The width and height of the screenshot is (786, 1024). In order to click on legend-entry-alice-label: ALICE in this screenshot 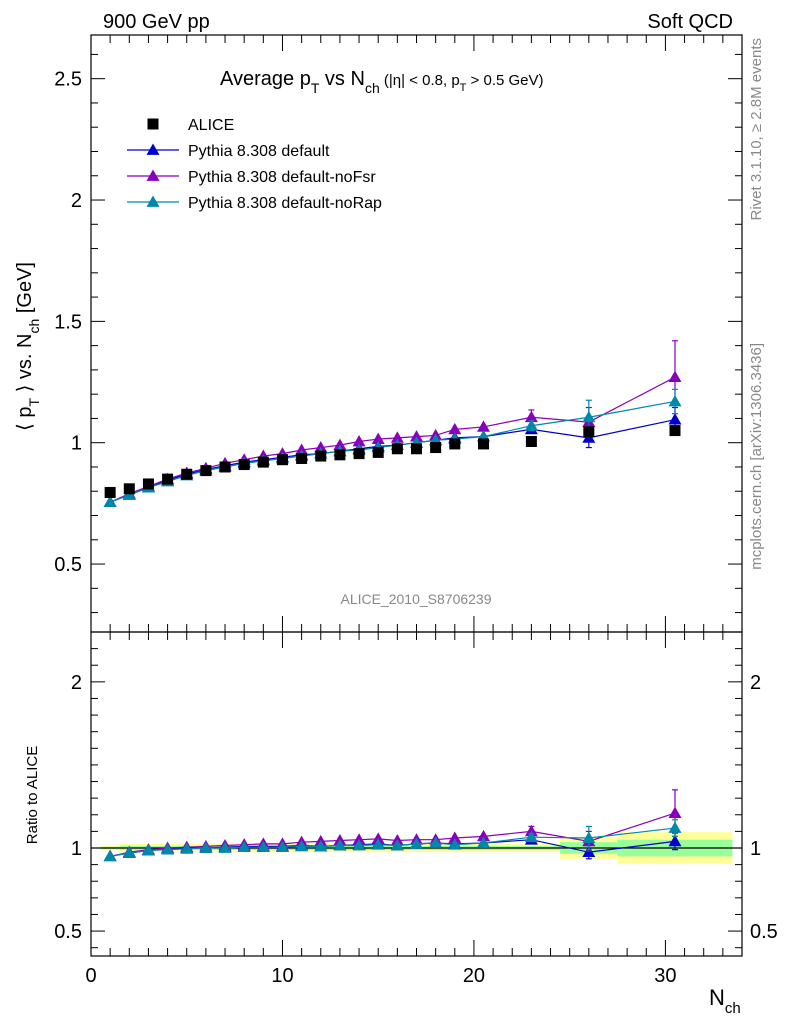, I will do `click(211, 125)`.